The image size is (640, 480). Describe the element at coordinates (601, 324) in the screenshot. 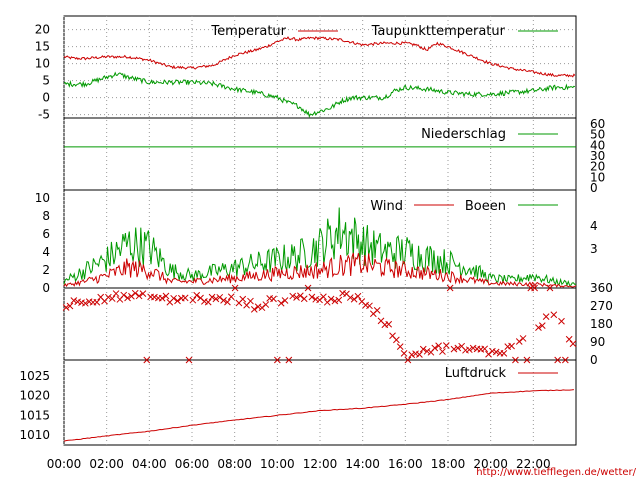

I see `wind-direction-tick-label: 180` at that location.